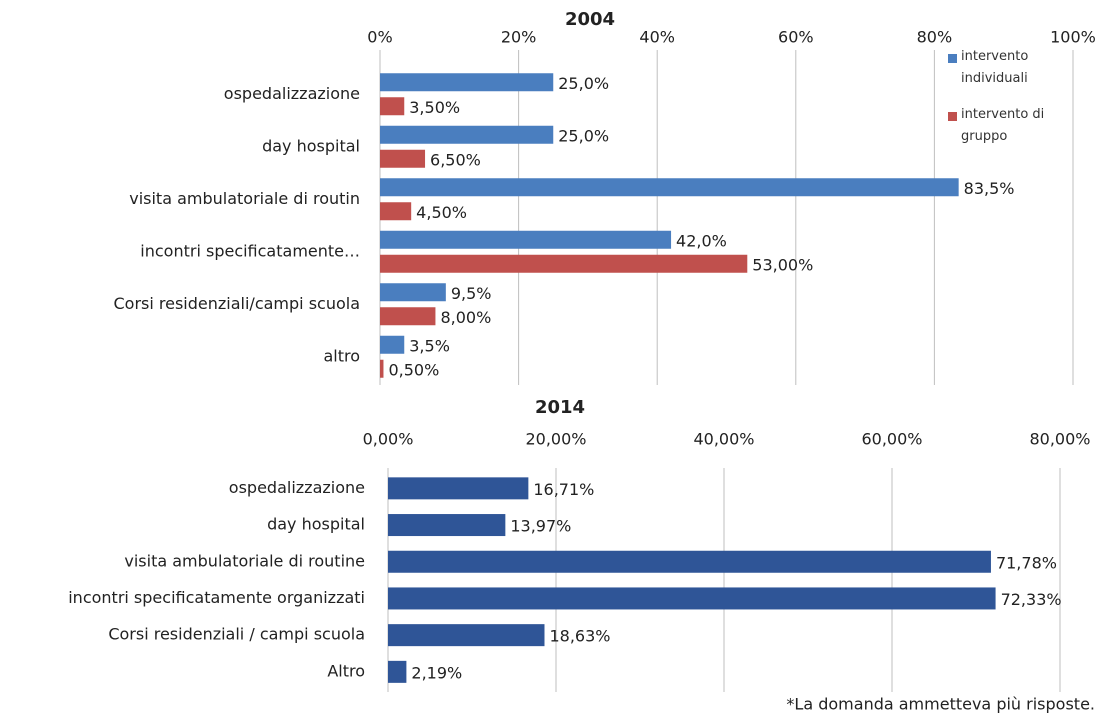 The image size is (1102, 718). What do you see at coordinates (540, 526) in the screenshot?
I see `value-label: 13,97%` at bounding box center [540, 526].